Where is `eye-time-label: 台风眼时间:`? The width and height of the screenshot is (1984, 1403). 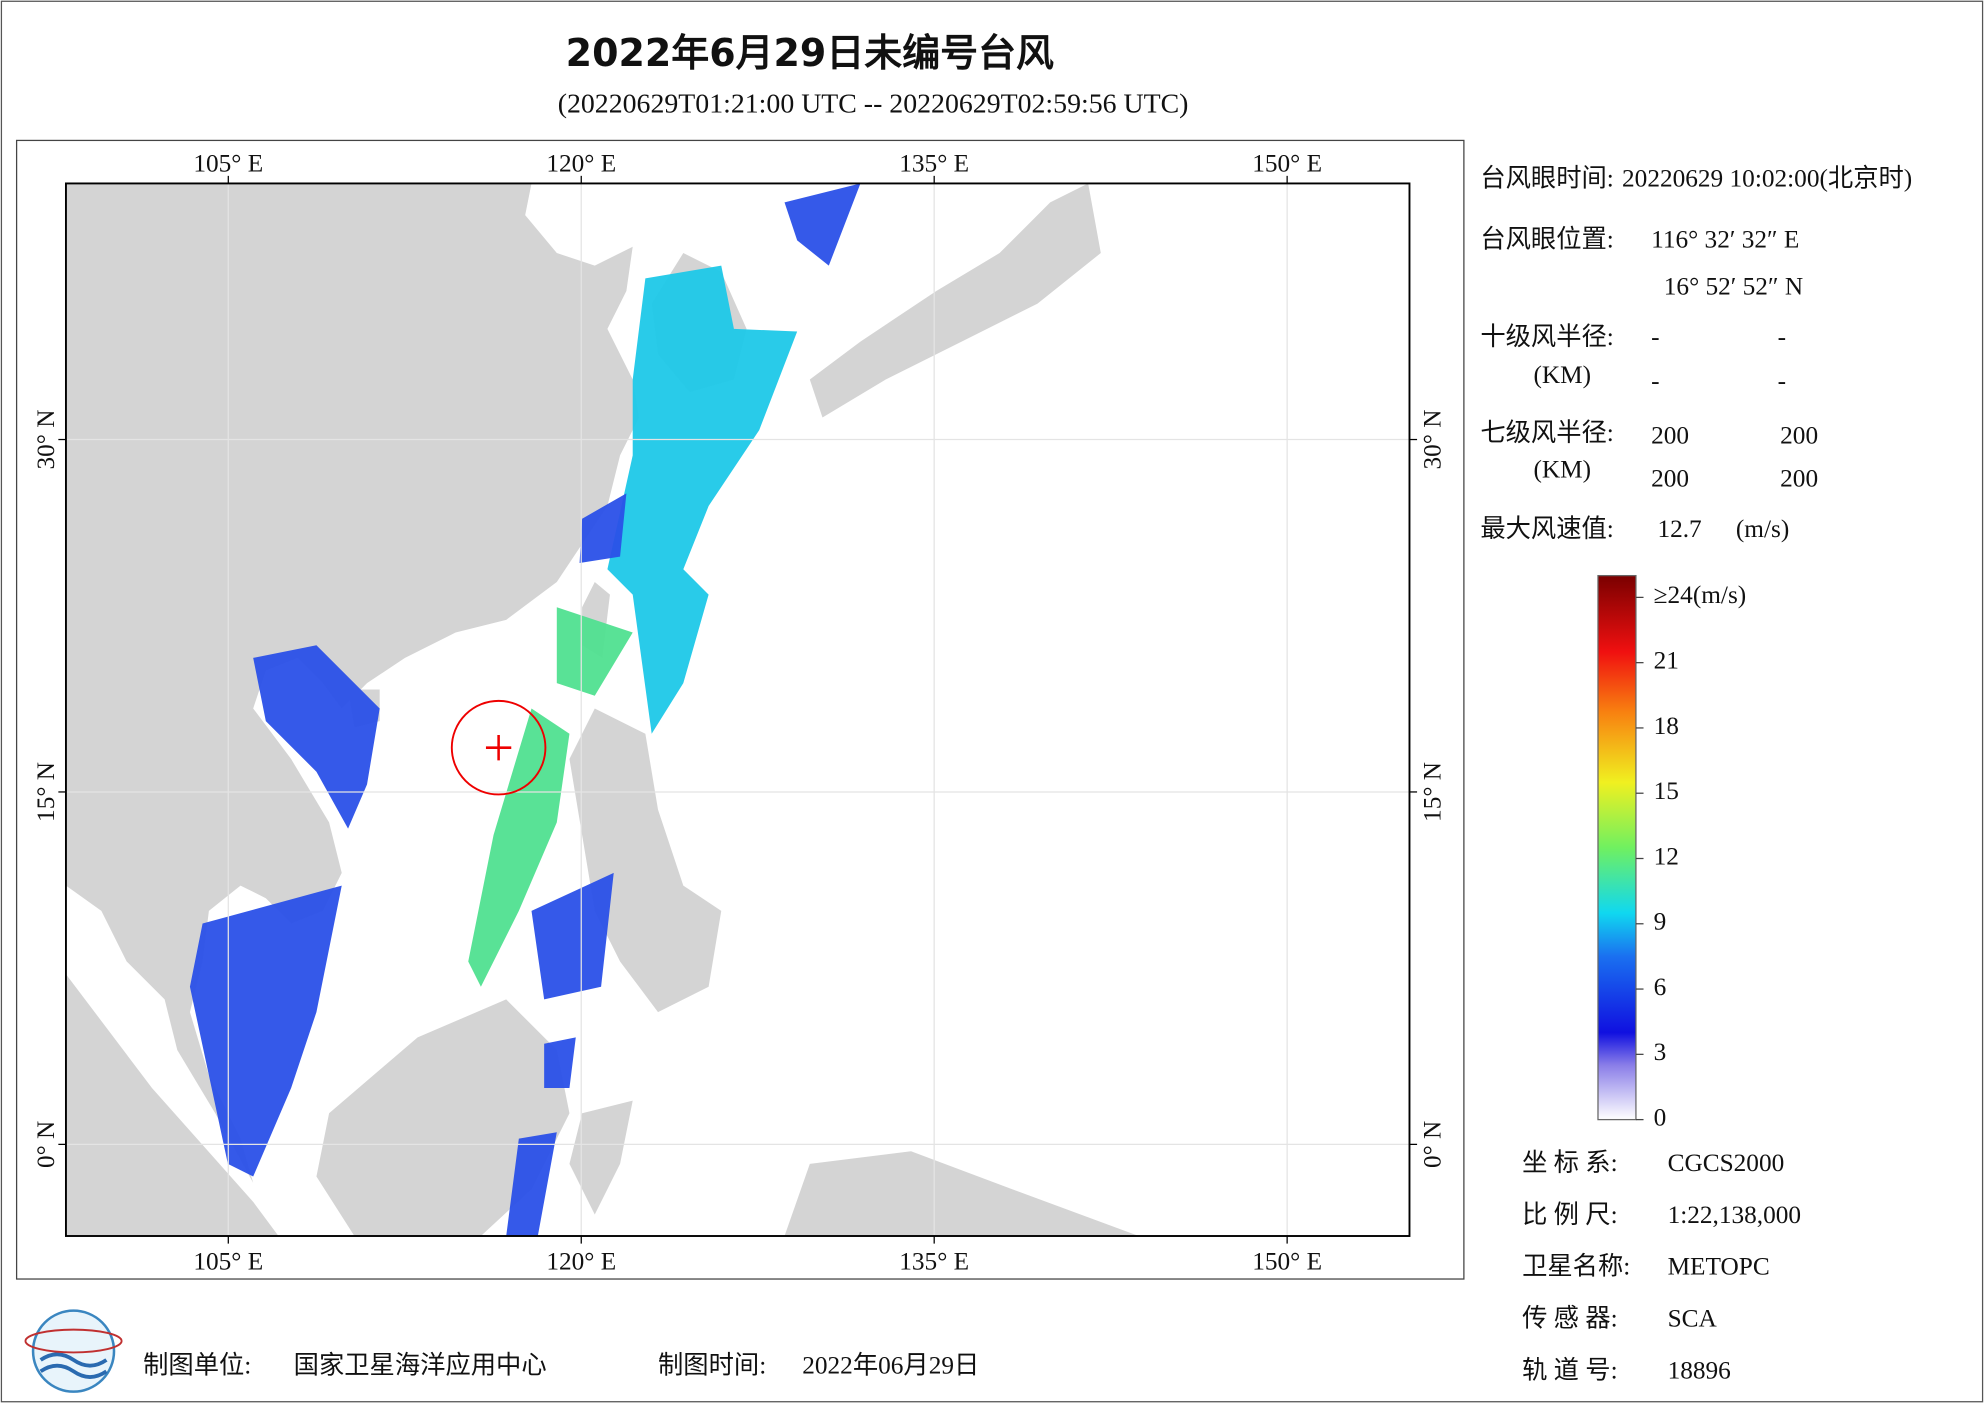
eye-time-label: 台风眼时间: is located at coordinates (1547, 179).